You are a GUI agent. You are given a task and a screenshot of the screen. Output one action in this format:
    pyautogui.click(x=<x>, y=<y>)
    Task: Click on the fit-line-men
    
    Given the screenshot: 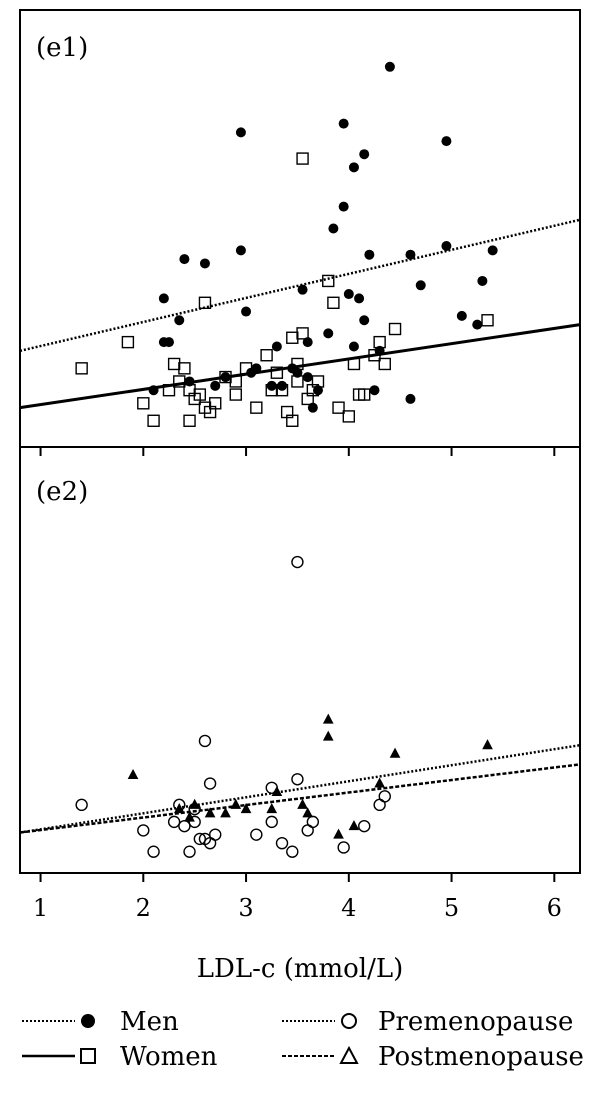 What is the action you would take?
    pyautogui.click(x=300, y=285)
    